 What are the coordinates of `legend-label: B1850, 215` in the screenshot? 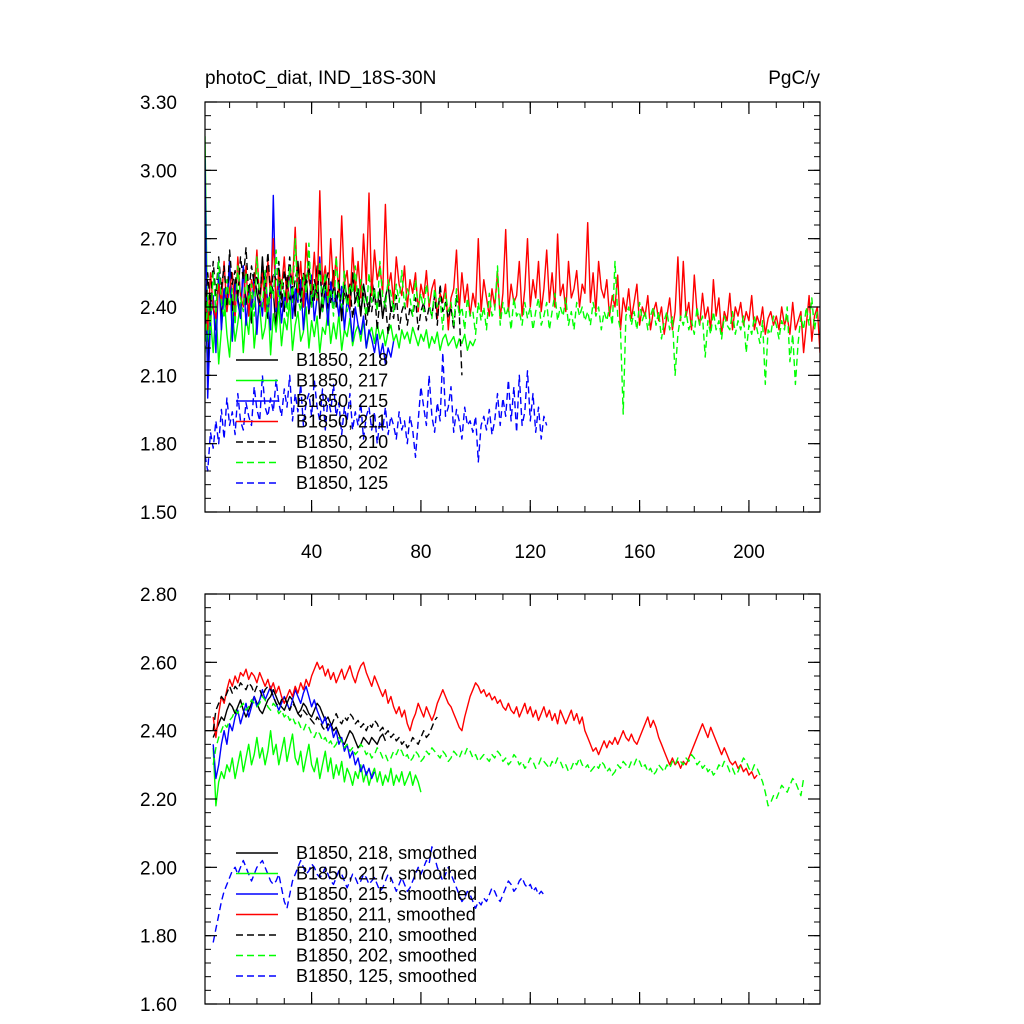 It's located at (342, 401).